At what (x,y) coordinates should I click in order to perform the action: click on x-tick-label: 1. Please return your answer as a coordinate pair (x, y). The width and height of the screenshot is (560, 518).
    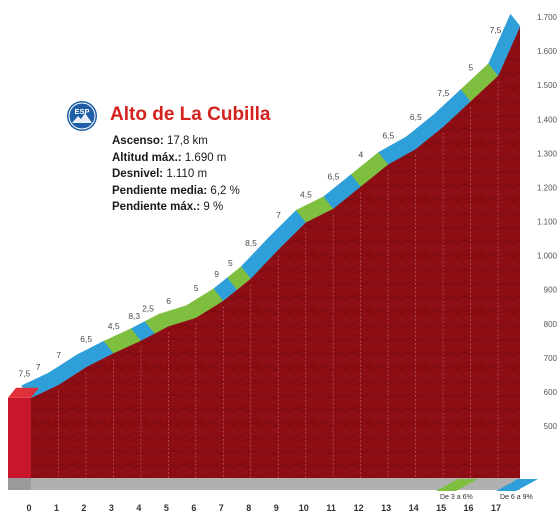
    Looking at the image, I should click on (56, 508).